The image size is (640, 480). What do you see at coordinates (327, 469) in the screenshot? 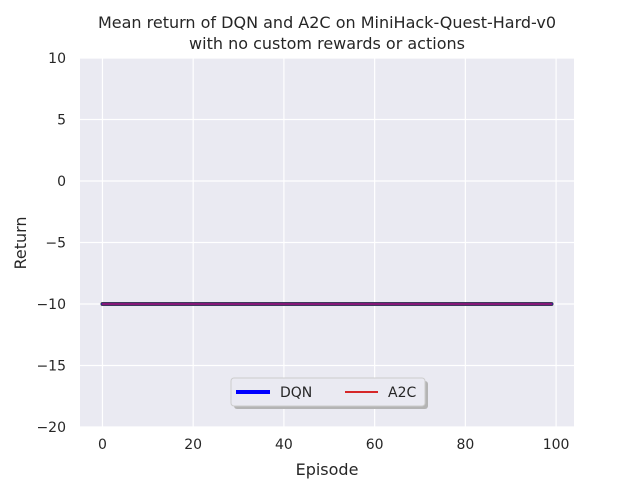
I see `x-axis-label: Episode` at bounding box center [327, 469].